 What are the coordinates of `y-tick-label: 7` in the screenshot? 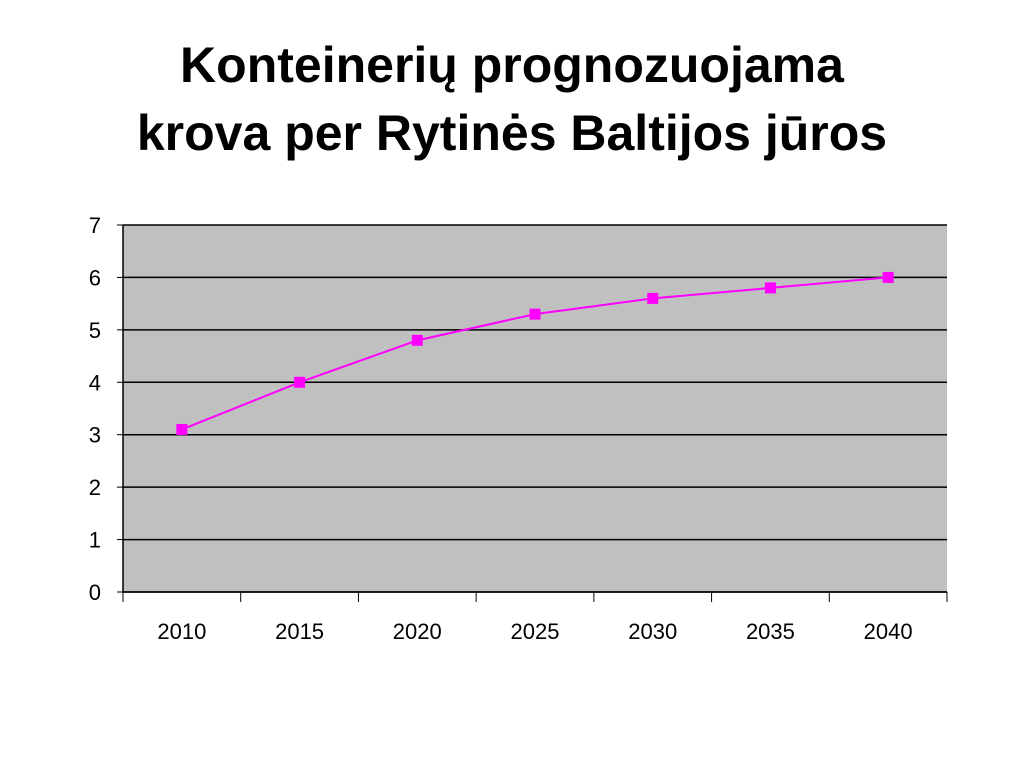 It's located at (95, 225).